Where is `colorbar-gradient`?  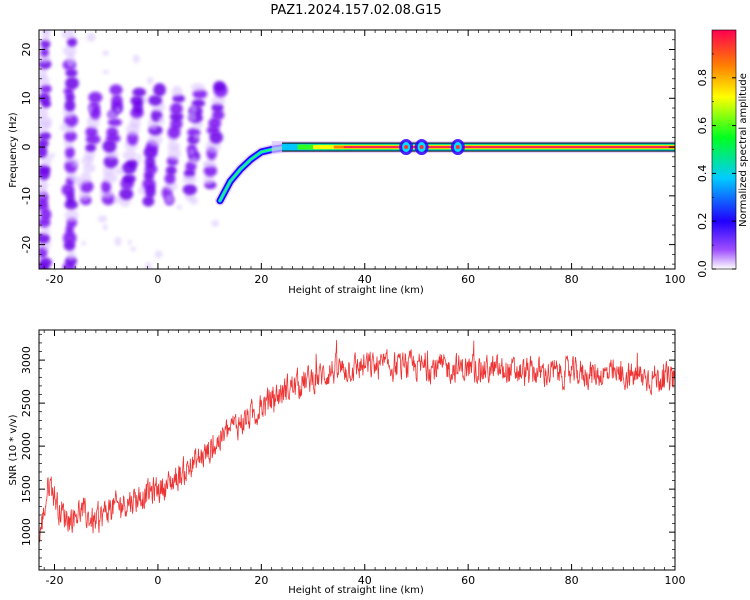 colorbar-gradient is located at coordinates (724, 149).